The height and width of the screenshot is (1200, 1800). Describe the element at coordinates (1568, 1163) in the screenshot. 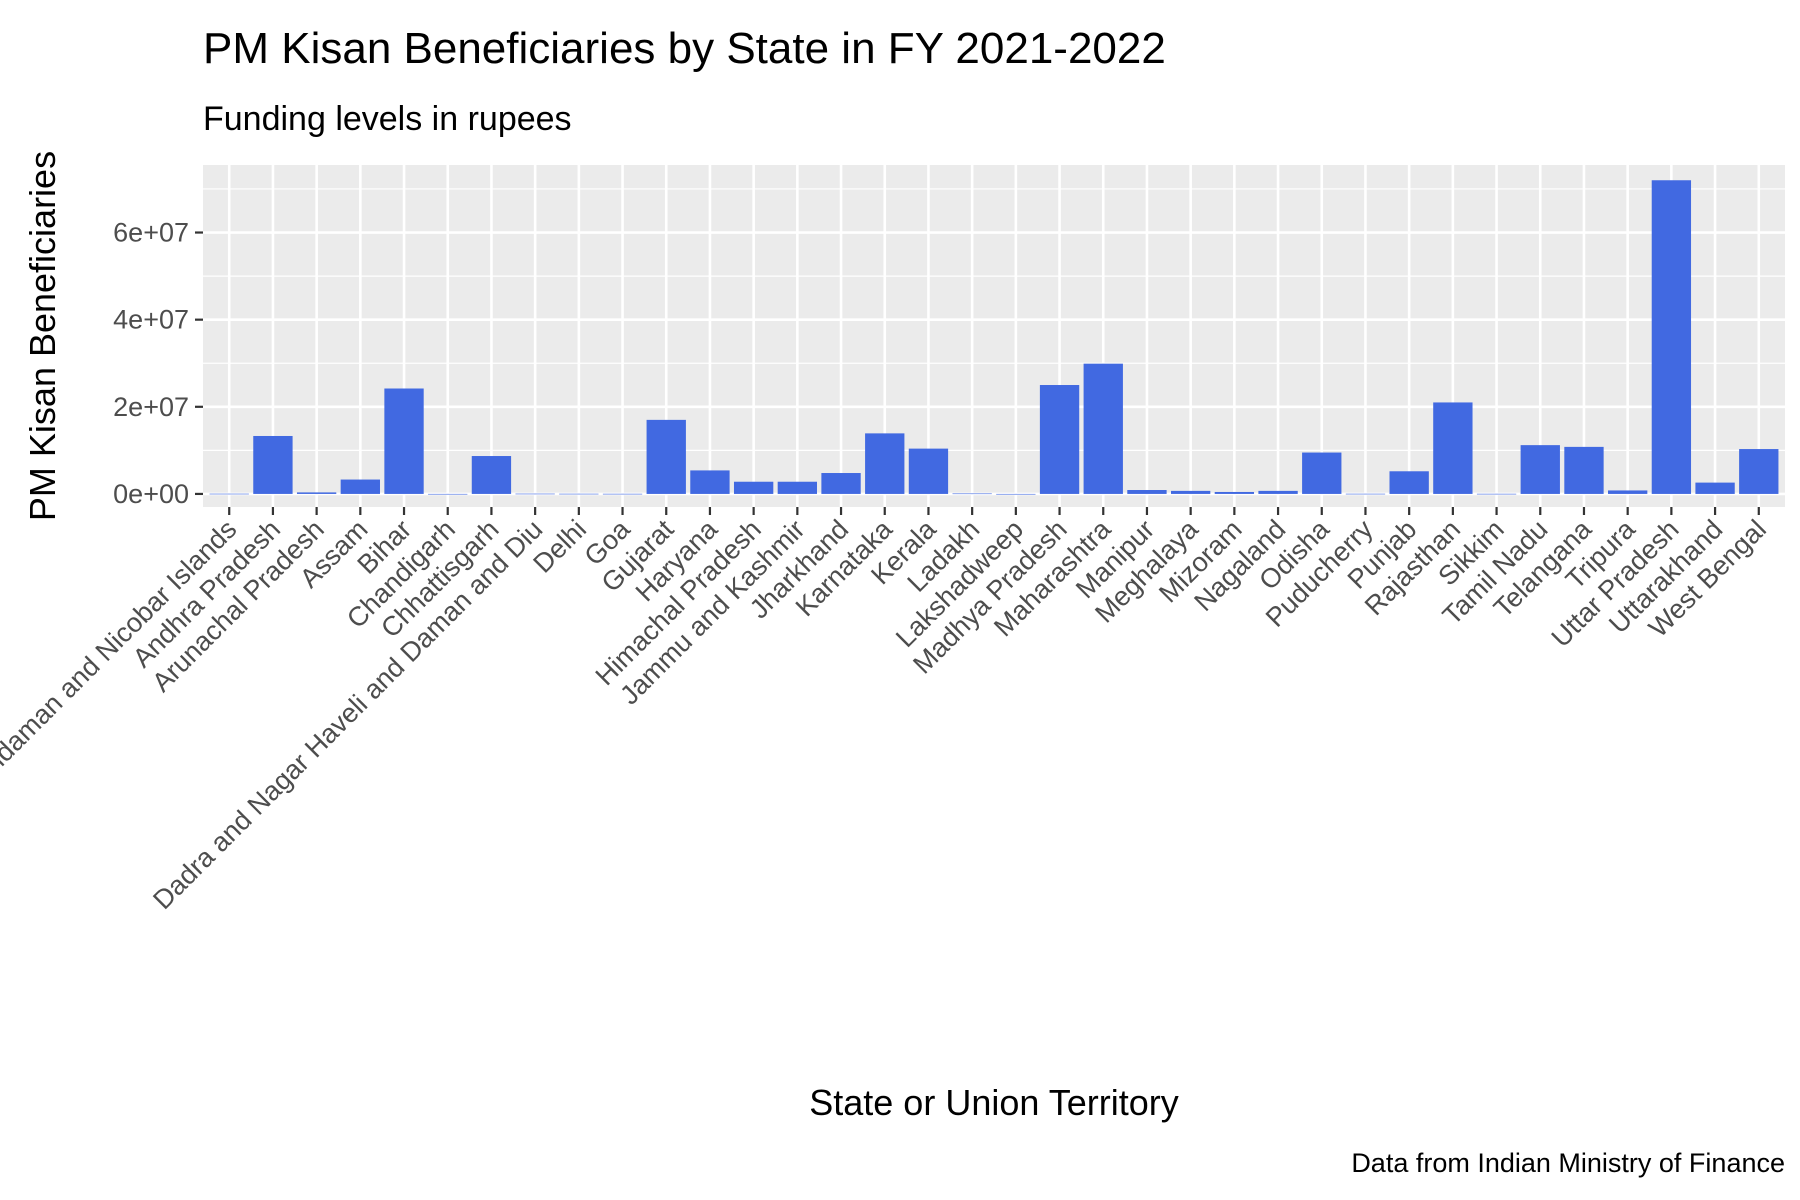

I see `chart-caption: Data from Indian Ministry of Finance` at that location.